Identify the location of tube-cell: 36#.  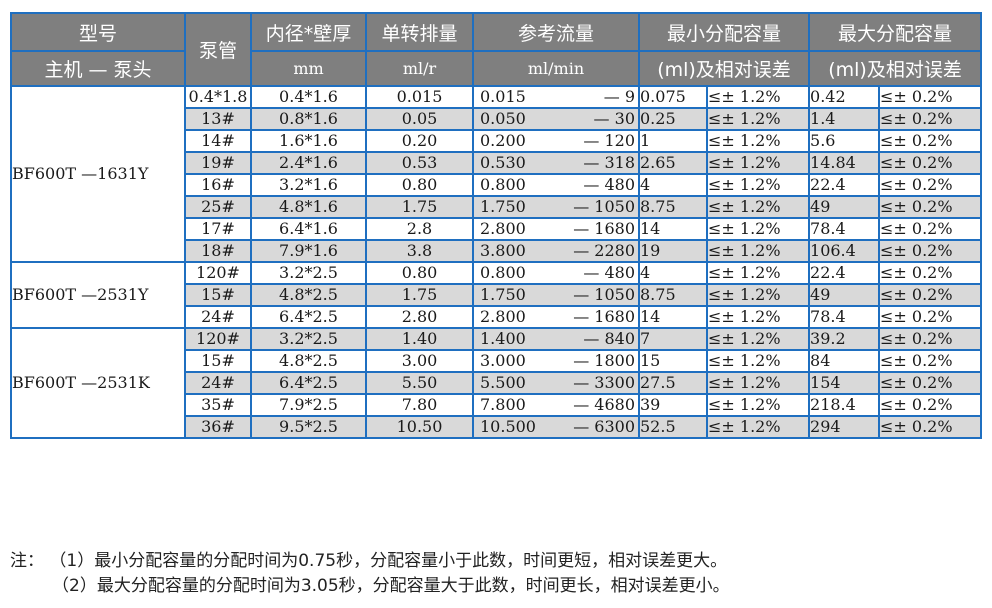
(218, 427).